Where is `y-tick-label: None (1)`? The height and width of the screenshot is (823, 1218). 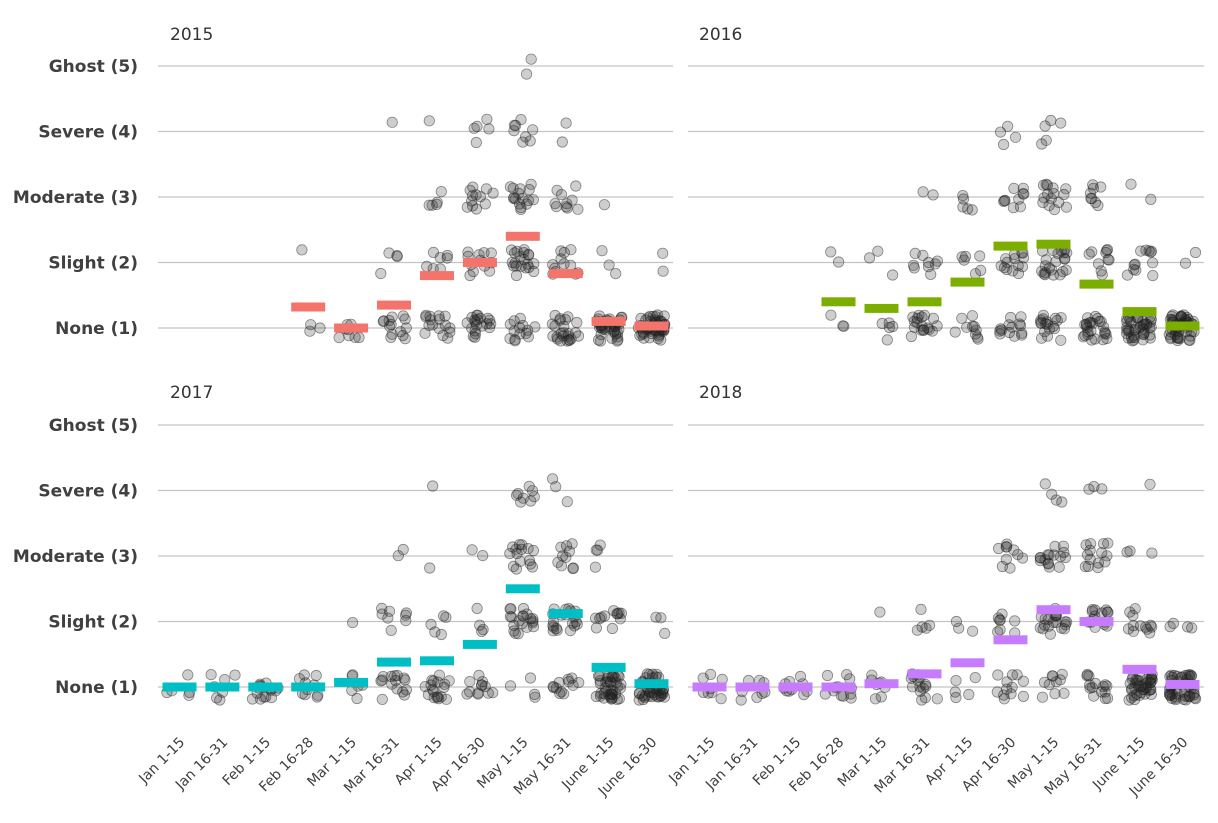
y-tick-label: None (1) is located at coordinates (96, 329).